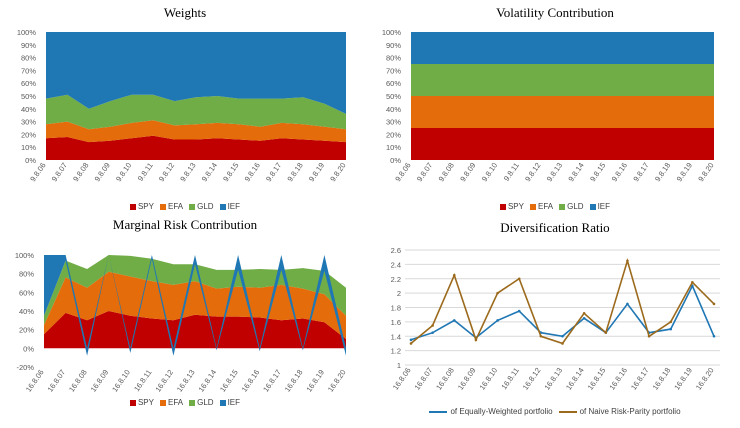 The width and height of the screenshot is (740, 428). I want to click on marginal-risk-contribution-x-tick-label: 16.8.17, so click(272, 381).